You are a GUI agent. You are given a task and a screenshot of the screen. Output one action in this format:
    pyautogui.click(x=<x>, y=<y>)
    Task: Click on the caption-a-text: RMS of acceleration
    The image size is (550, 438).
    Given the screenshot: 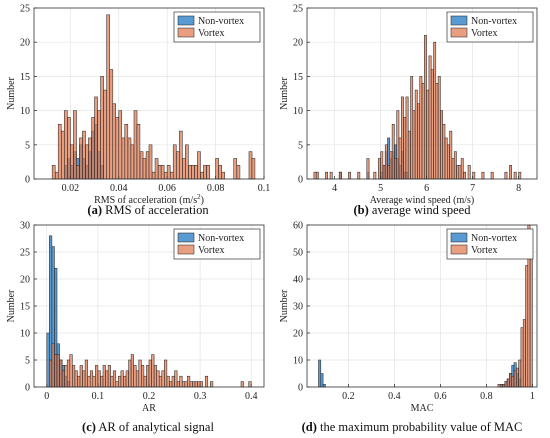 What is the action you would take?
    pyautogui.click(x=155, y=210)
    